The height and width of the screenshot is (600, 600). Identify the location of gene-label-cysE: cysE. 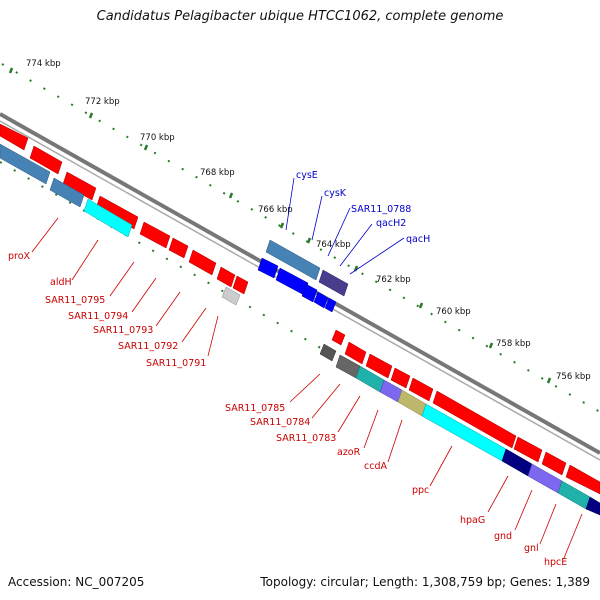
(307, 175).